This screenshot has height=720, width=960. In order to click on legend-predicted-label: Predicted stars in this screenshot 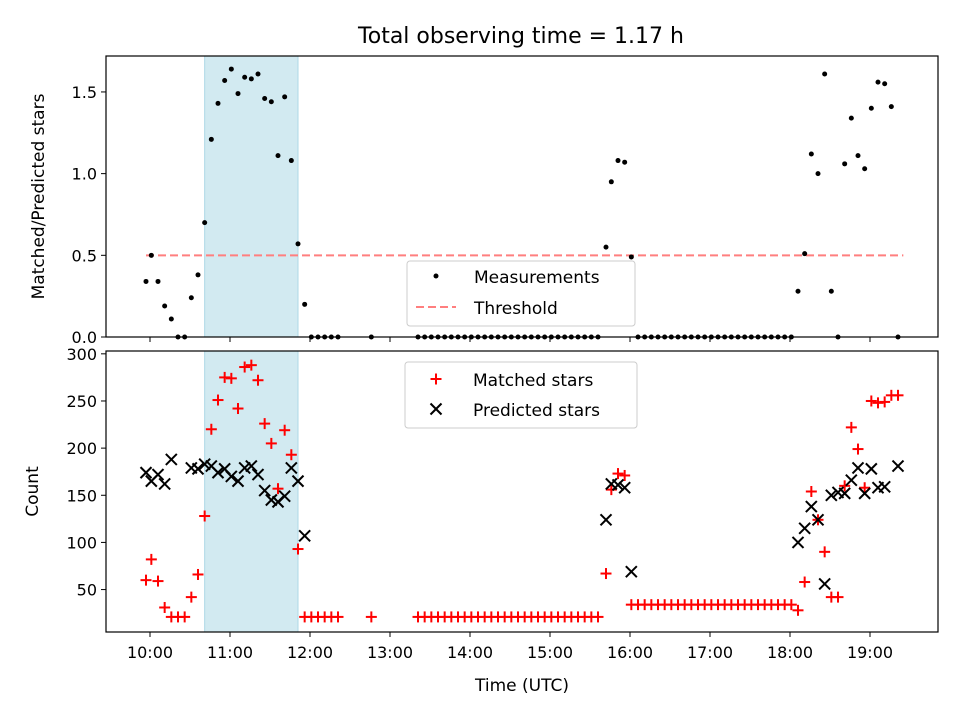, I will do `click(536, 411)`.